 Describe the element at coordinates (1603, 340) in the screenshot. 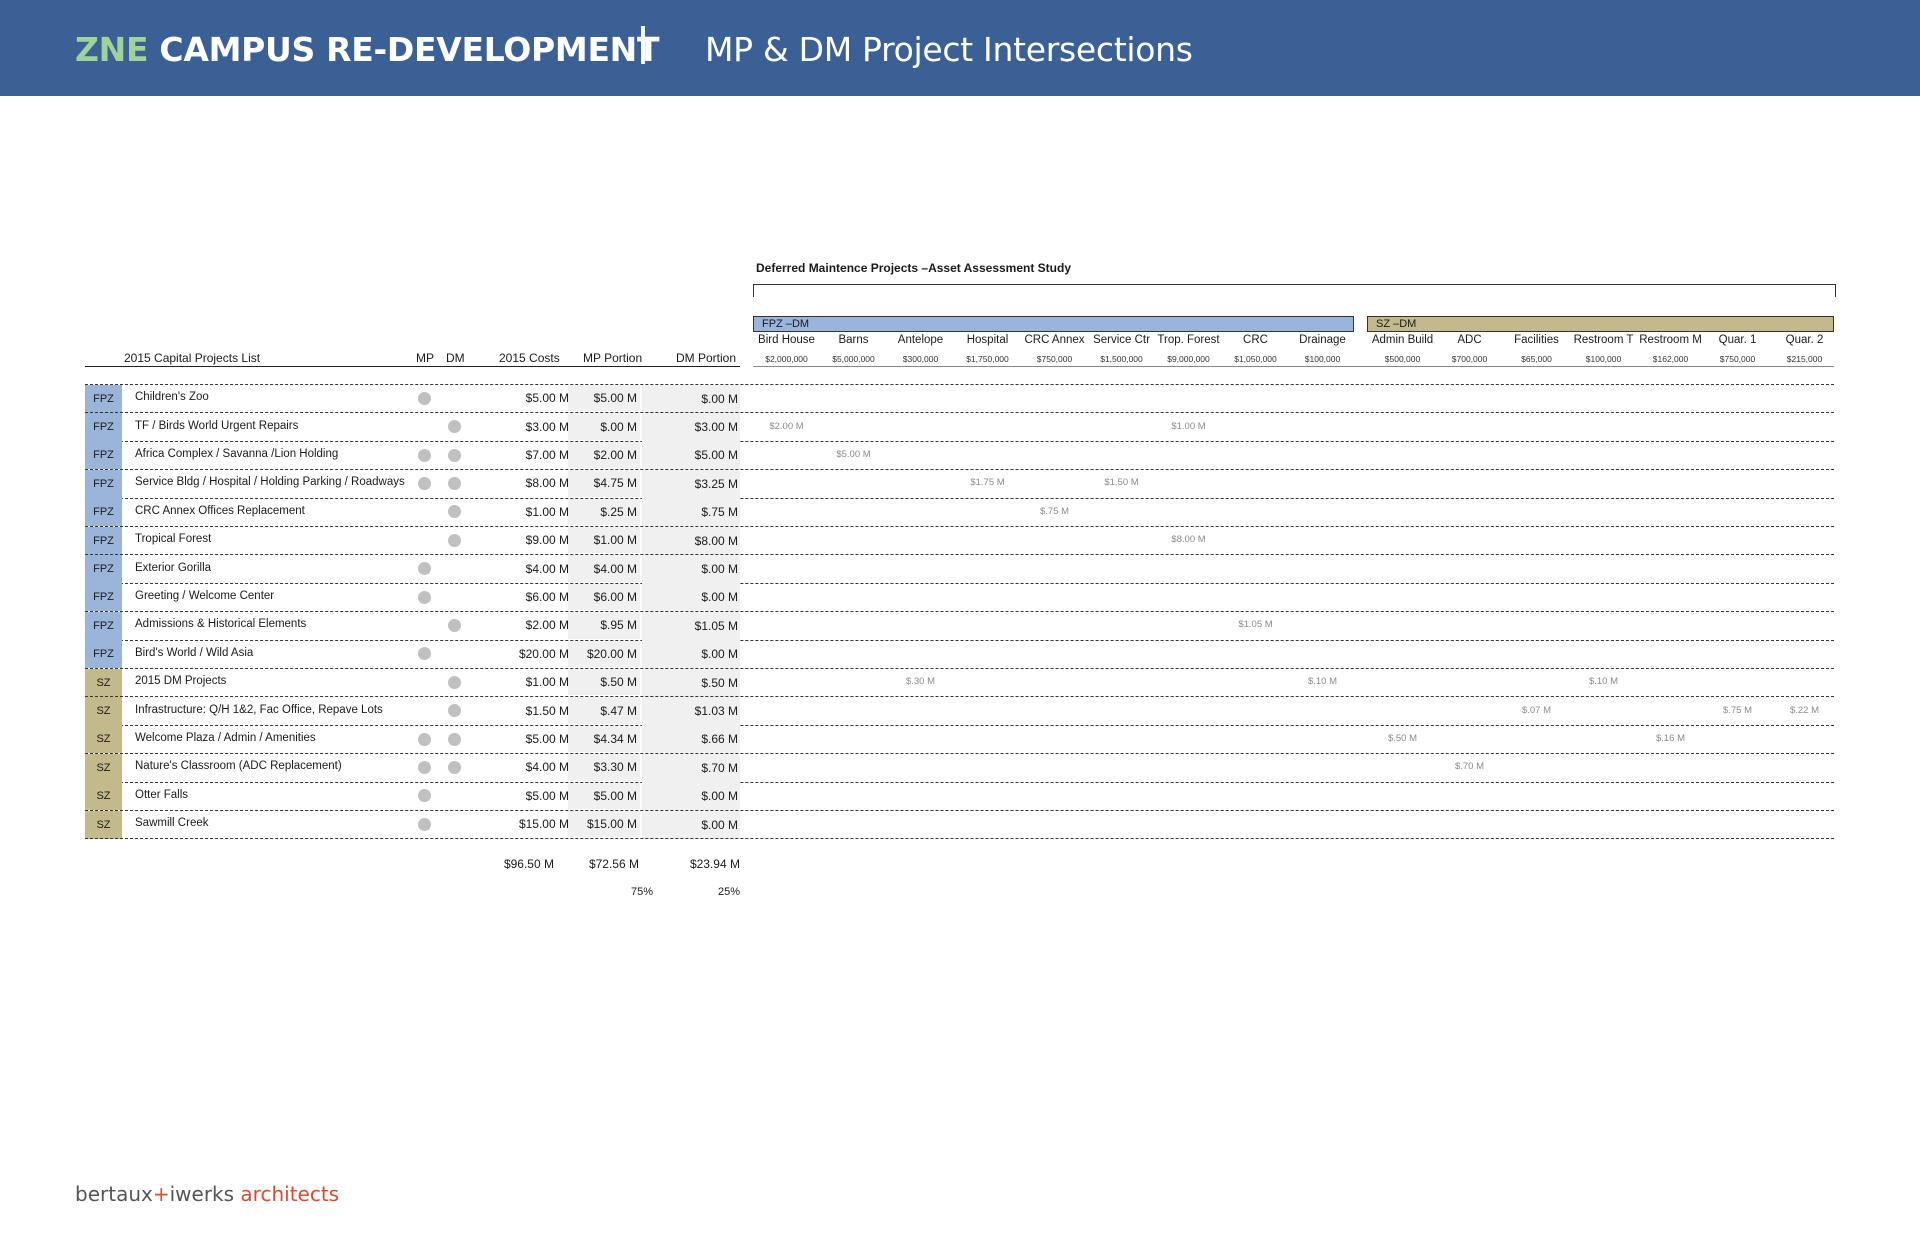

I see `dm-project-name: Restroom T` at that location.